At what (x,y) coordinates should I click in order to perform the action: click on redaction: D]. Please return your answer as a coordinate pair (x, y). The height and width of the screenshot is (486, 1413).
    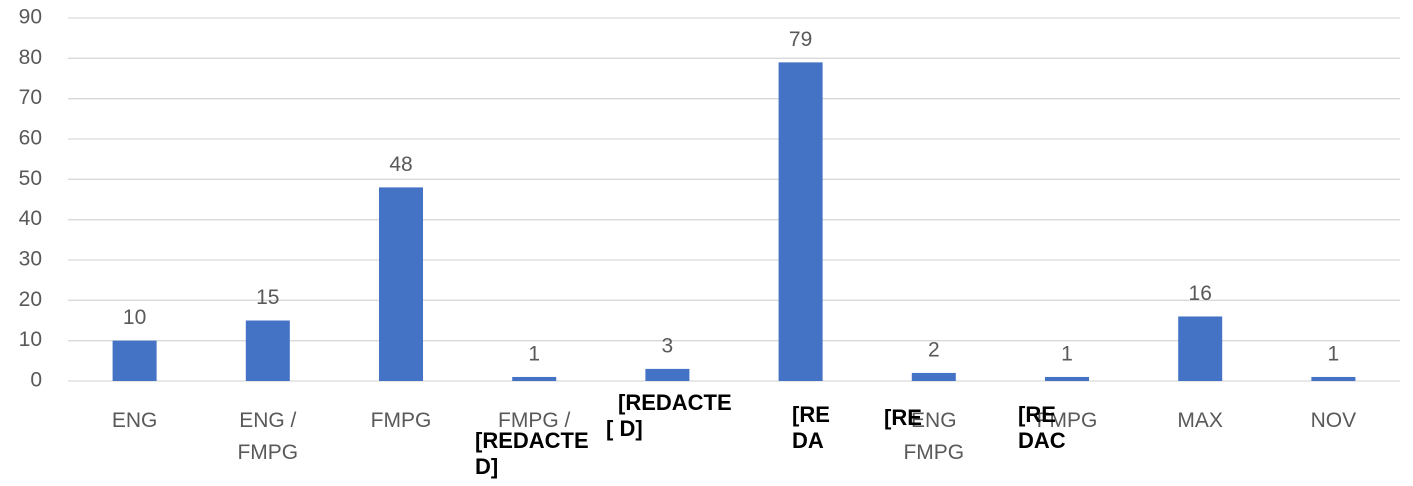
    Looking at the image, I should click on (487, 466).